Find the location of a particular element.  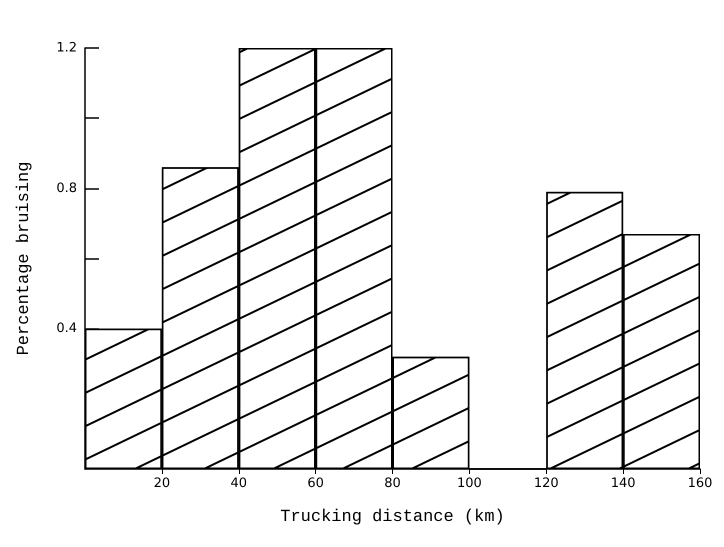

y-tick-label: 1.2 is located at coordinates (66, 48).